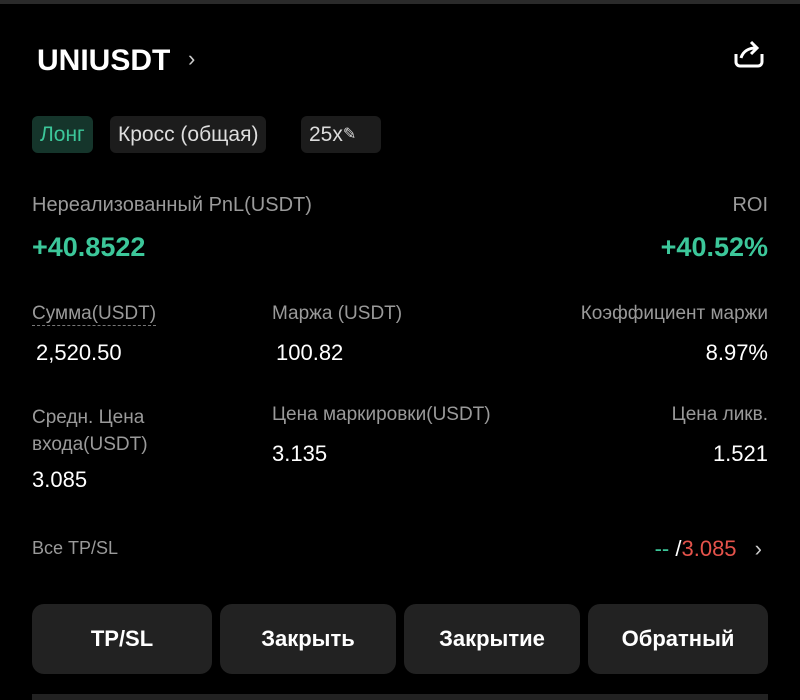 The image size is (800, 700). Describe the element at coordinates (674, 313) in the screenshot. I see `margin-ratio-label: Коэффициент маржи` at that location.